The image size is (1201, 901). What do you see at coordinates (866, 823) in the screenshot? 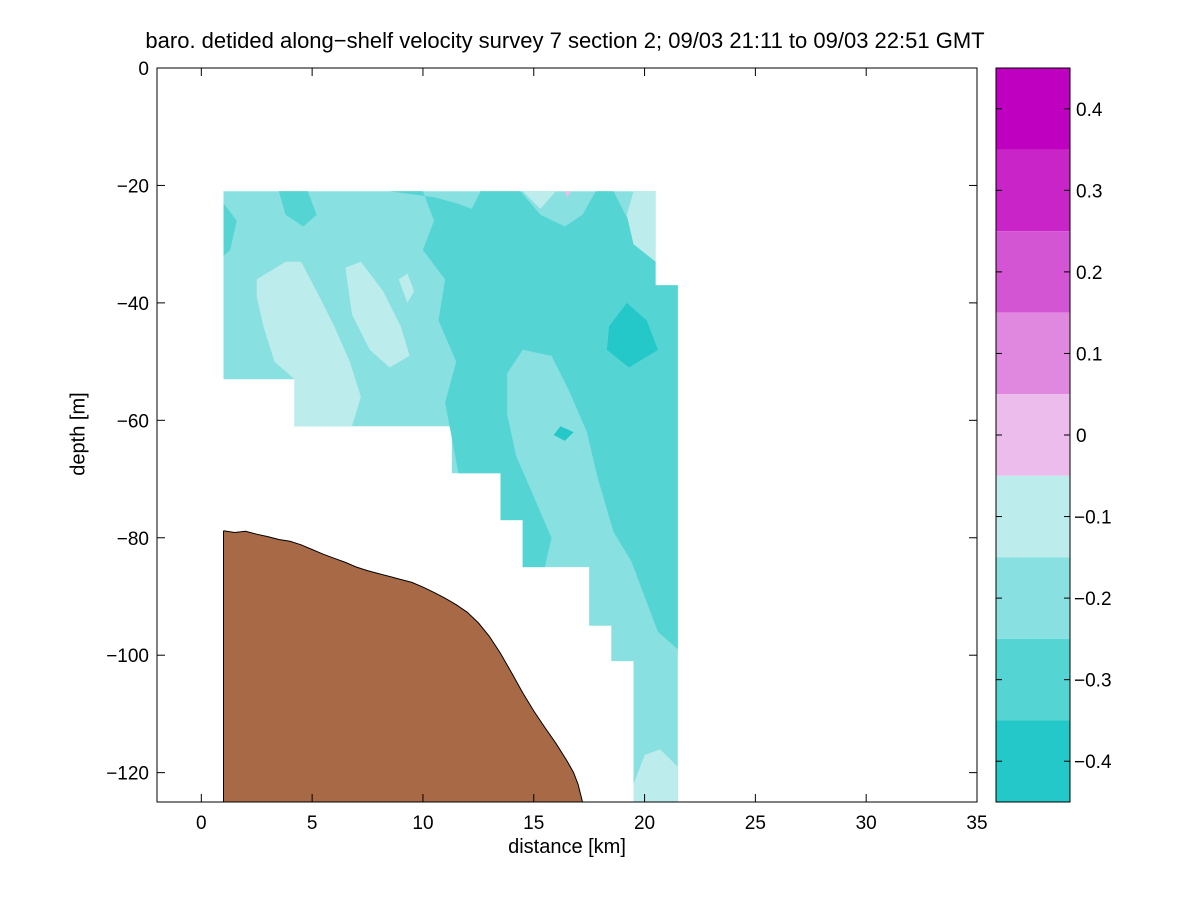
I see `x-tick-label: 30` at bounding box center [866, 823].